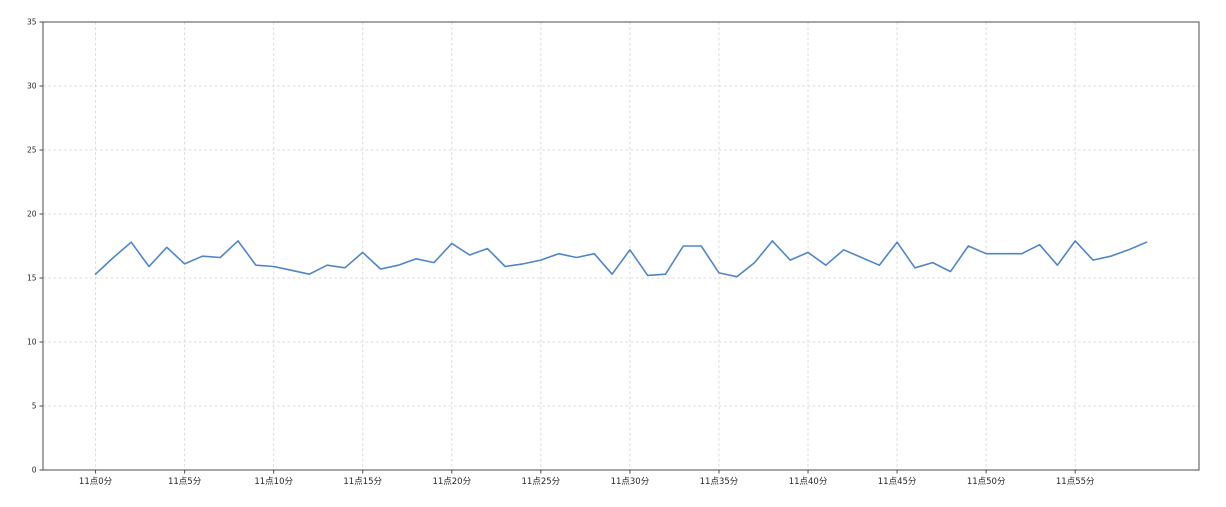 The image size is (1226, 507). What do you see at coordinates (719, 482) in the screenshot?
I see `x-tick-label: 11点35分` at bounding box center [719, 482].